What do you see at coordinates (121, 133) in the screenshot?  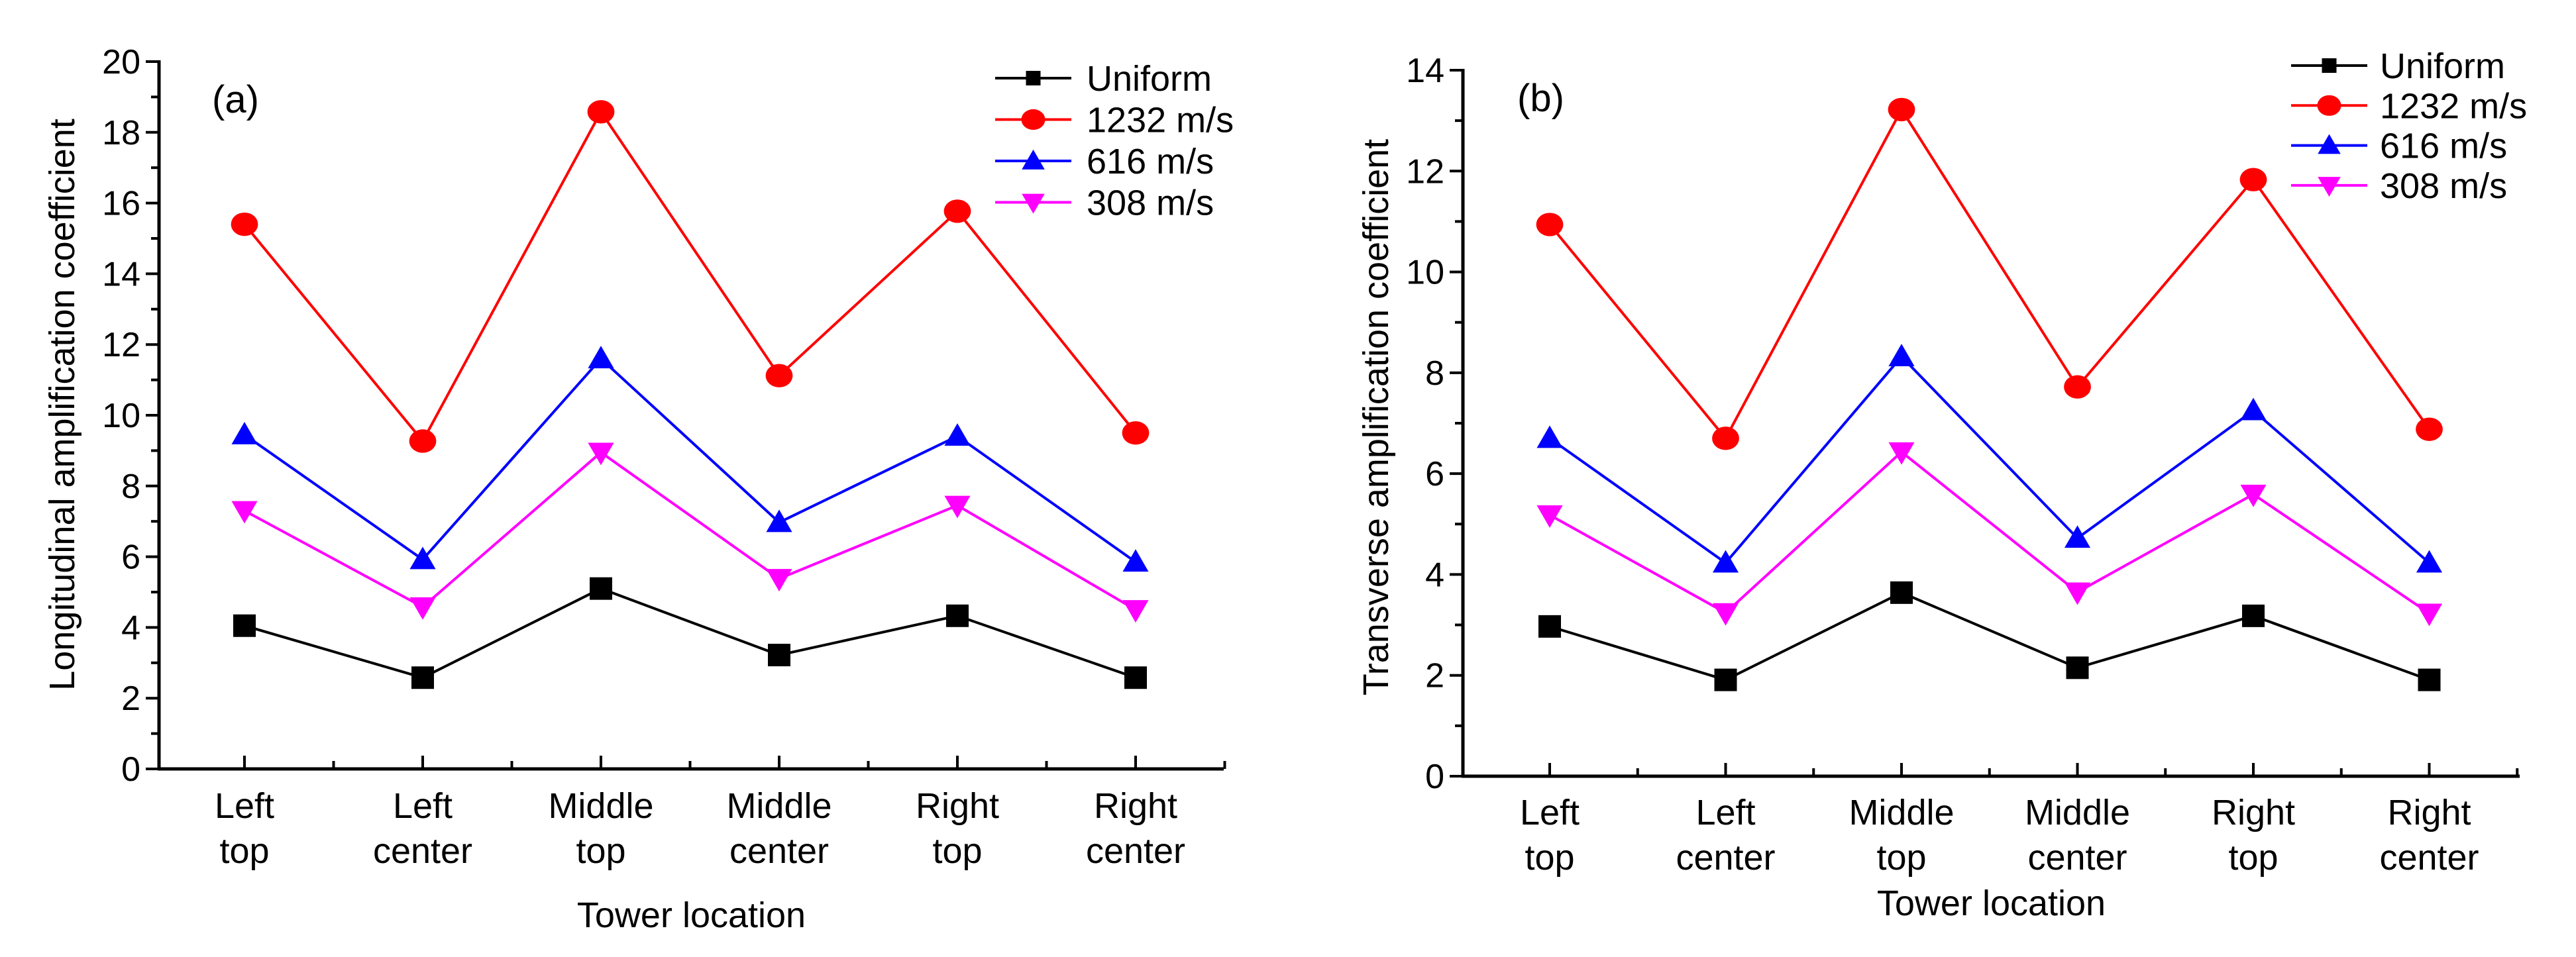 I see `y-tick-label: 18` at bounding box center [121, 133].